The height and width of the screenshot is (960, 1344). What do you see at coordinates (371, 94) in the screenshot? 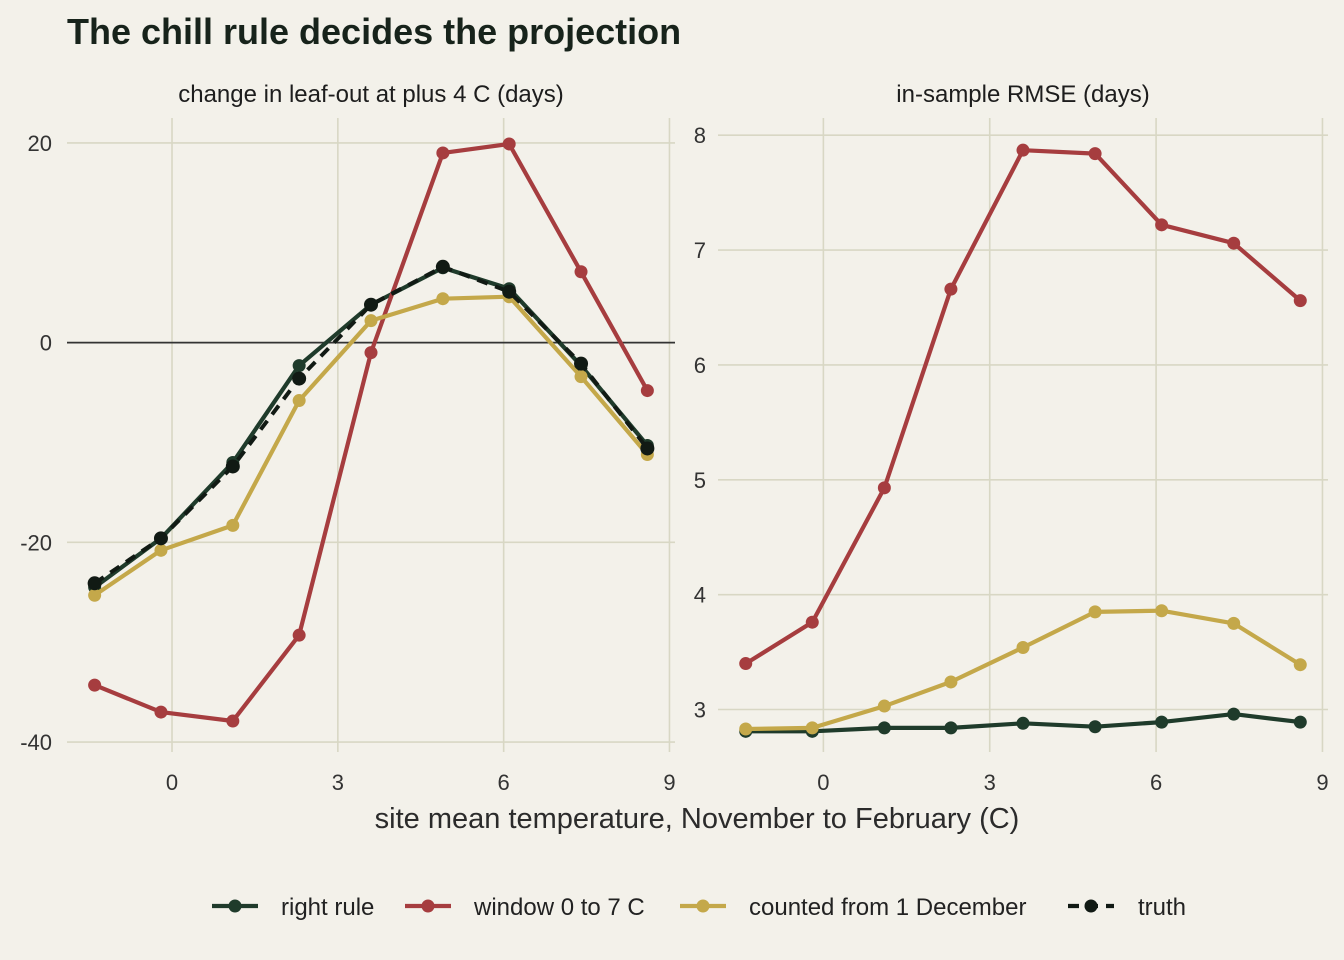
I see `panel-title-leafout: change in leaf-out at plus 4 C (days)` at bounding box center [371, 94].